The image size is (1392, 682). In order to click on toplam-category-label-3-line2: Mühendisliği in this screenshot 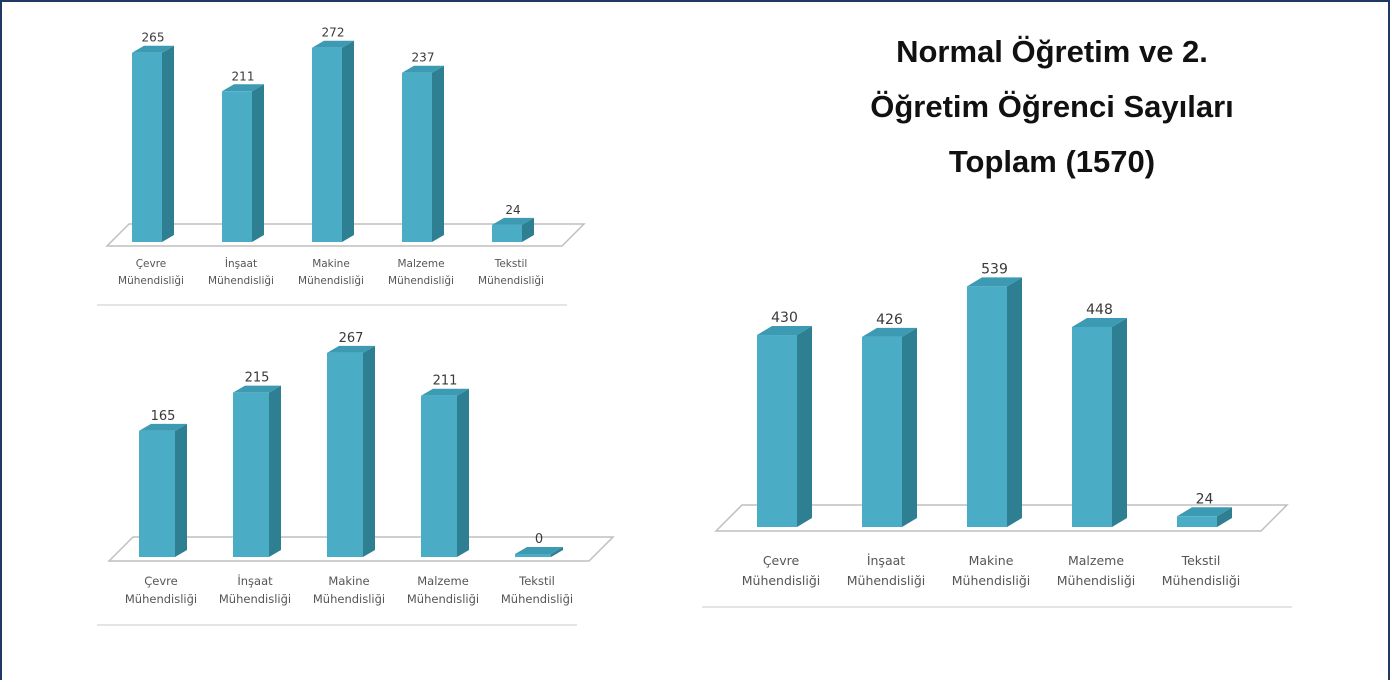, I will do `click(1096, 580)`.